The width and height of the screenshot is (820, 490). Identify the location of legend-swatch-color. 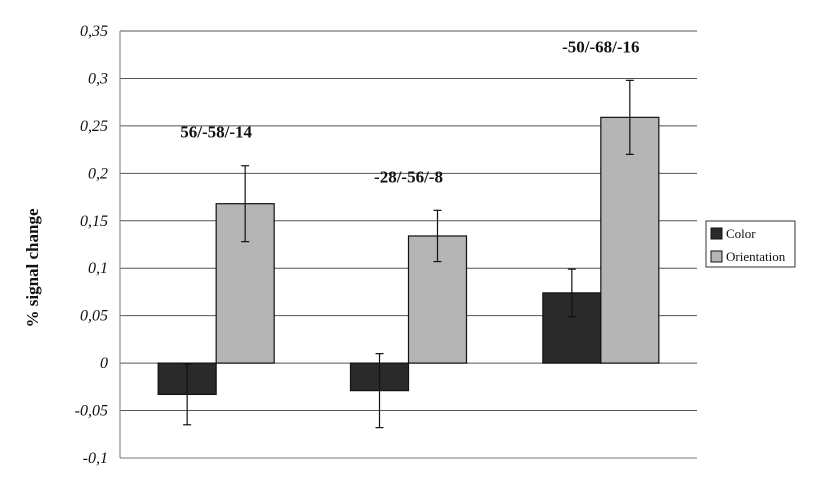
(716, 233).